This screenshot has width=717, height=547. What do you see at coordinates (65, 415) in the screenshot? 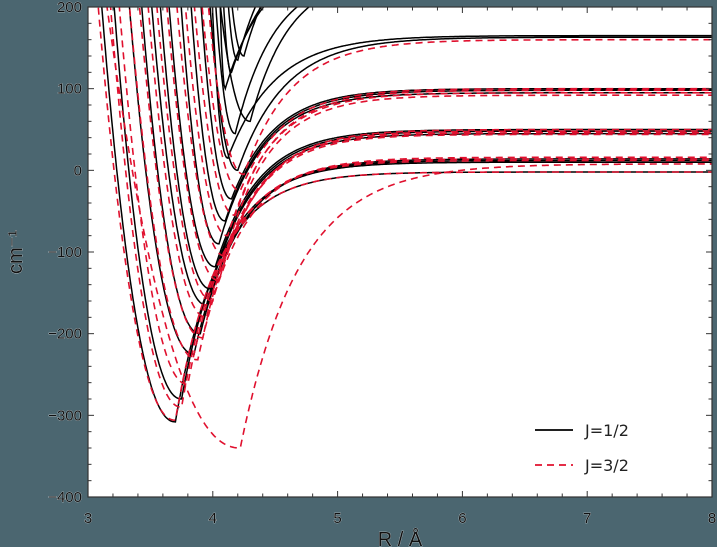
I see `y-tick-label: −300` at bounding box center [65, 415].